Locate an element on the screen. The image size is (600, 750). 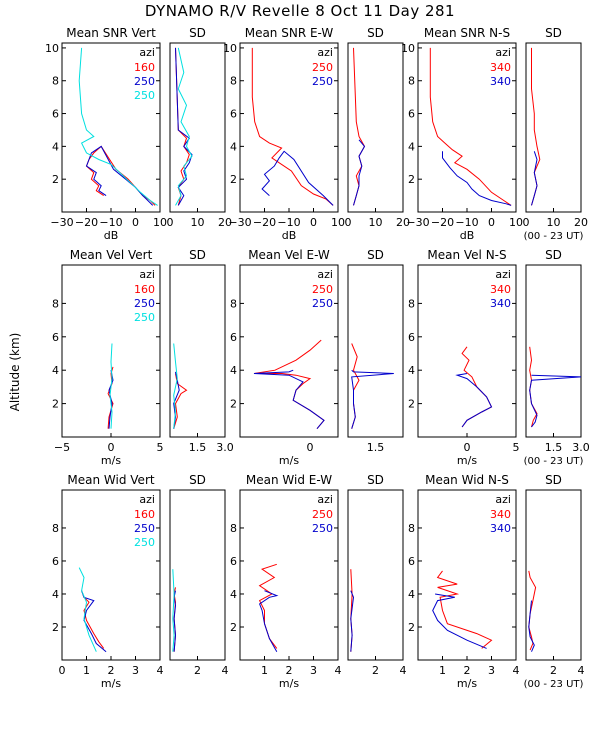
x-tick-label: 3.0 is located at coordinates (225, 447).